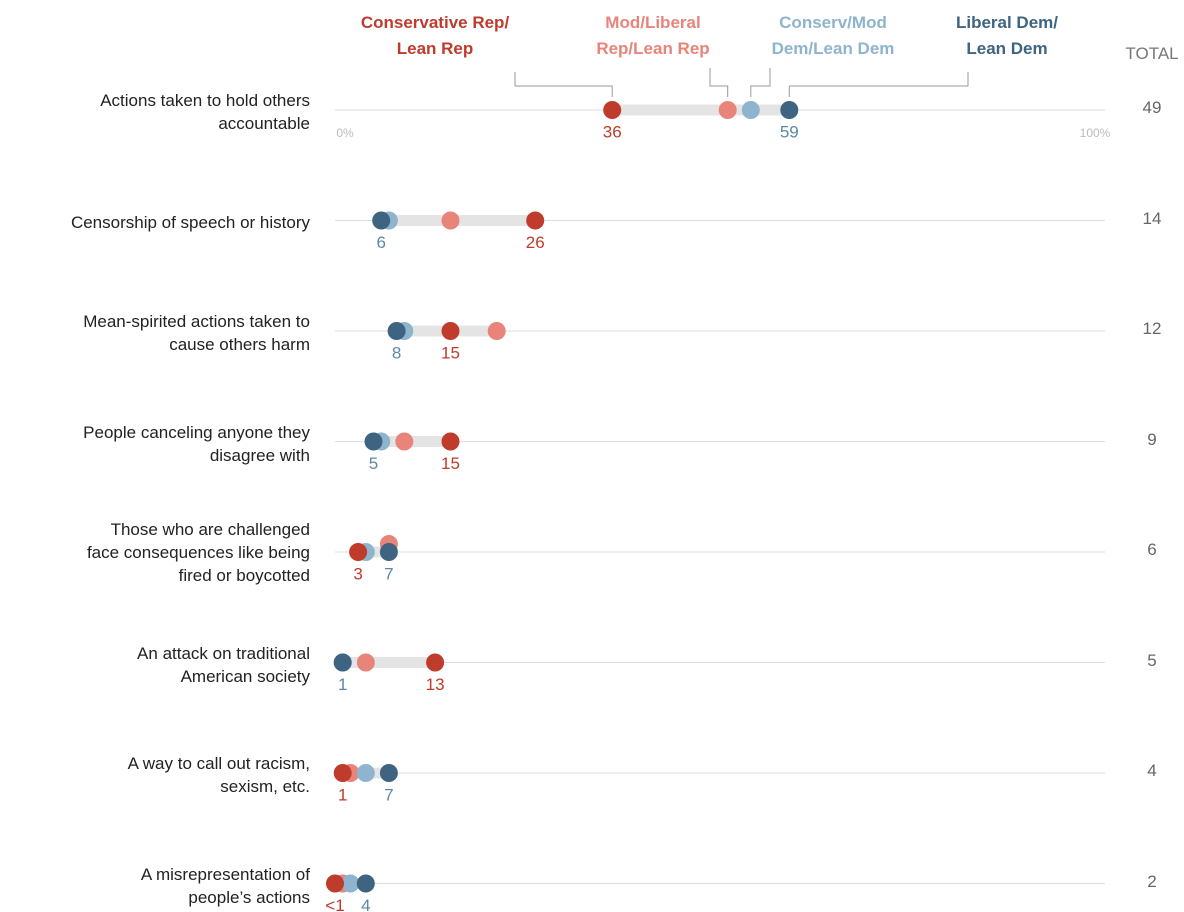 This screenshot has height=912, width=1184. I want to click on value-label: 3, so click(357, 573).